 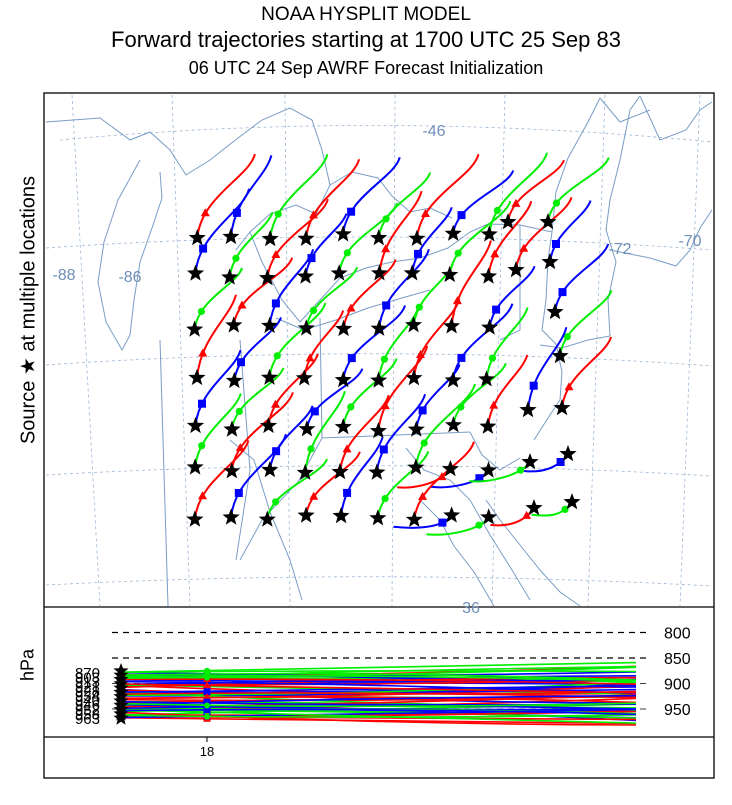 I want to click on source-height-label: 870, so click(x=87, y=673).